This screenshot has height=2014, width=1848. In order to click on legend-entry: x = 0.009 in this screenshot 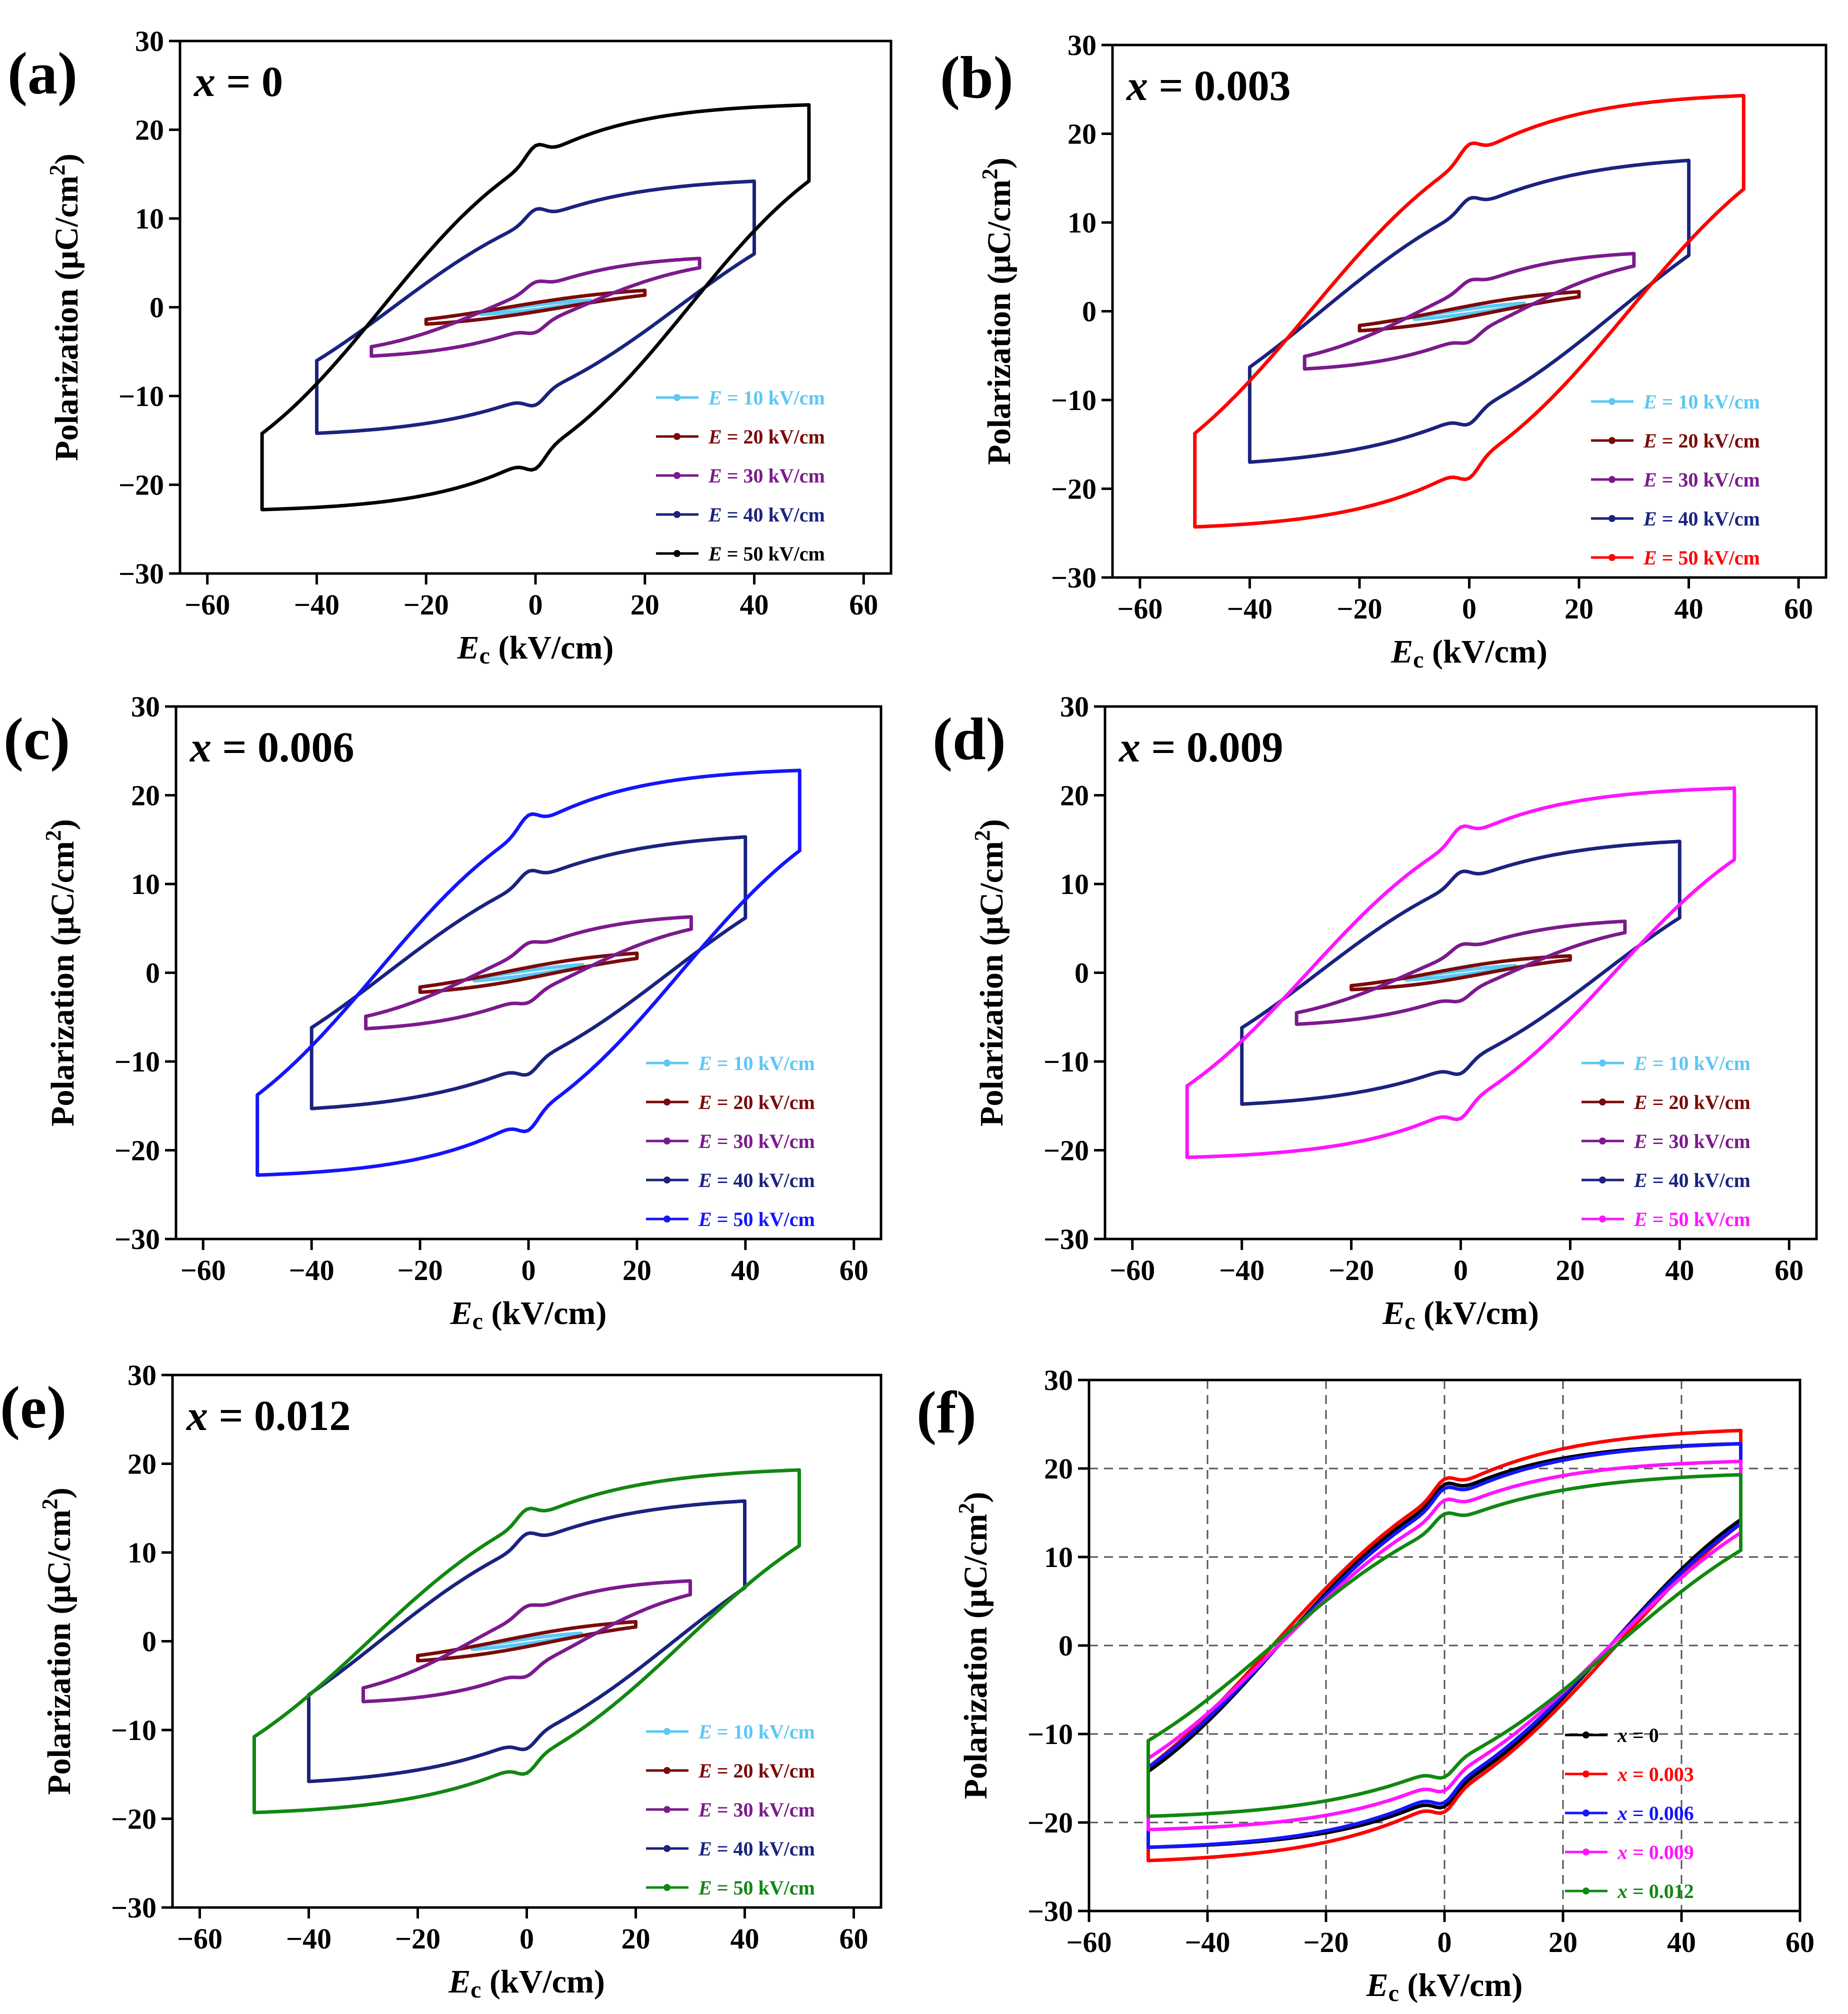, I will do `click(1655, 1852)`.